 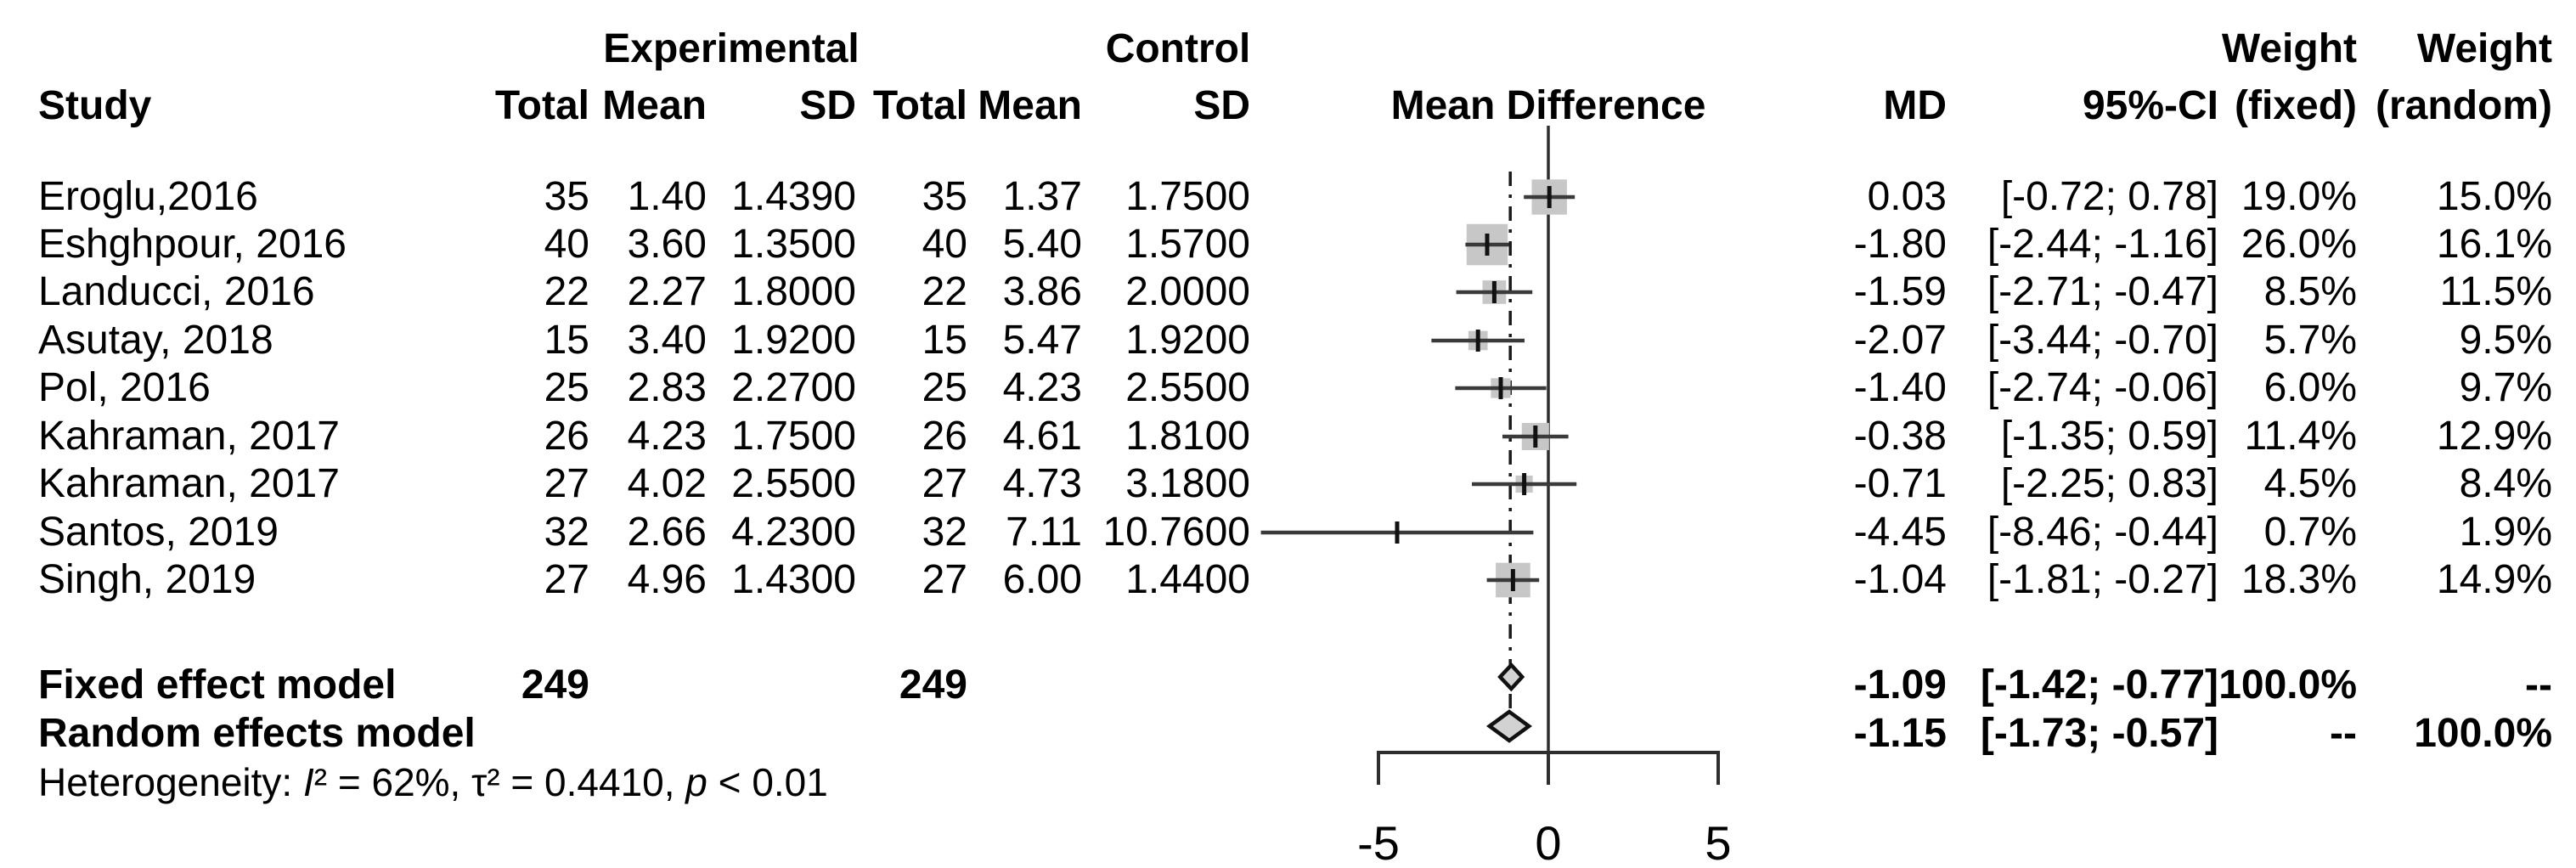 What do you see at coordinates (793, 484) in the screenshot?
I see `exp-sd-value: 2.5500` at bounding box center [793, 484].